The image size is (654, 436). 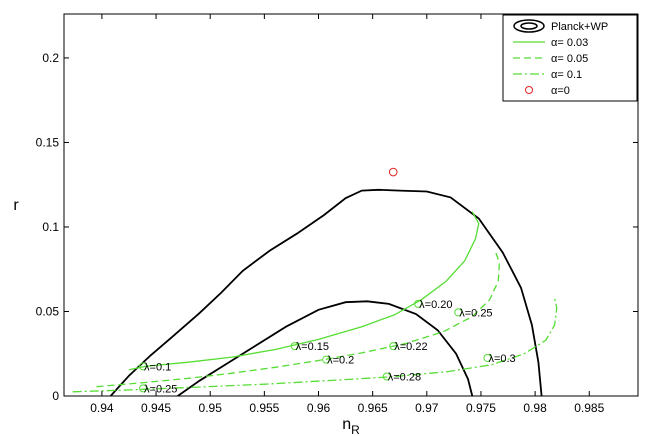 What do you see at coordinates (410, 347) in the screenshot?
I see `lambda-label: λ=0.22` at bounding box center [410, 347].